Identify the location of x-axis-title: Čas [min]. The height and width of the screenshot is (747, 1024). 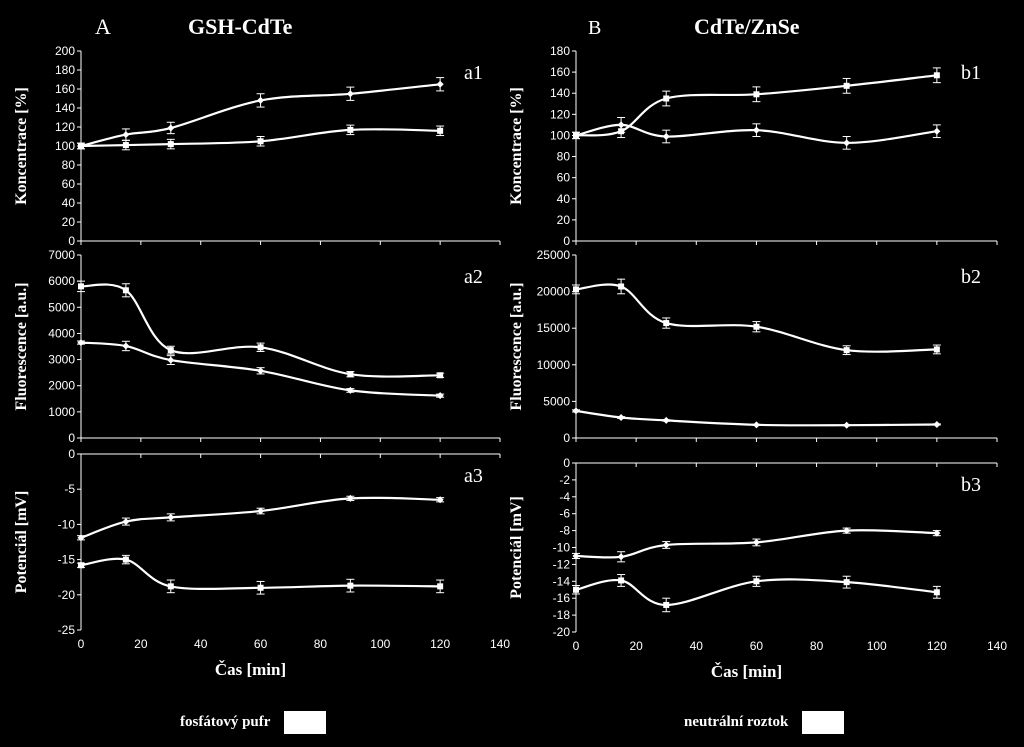
(250, 669).